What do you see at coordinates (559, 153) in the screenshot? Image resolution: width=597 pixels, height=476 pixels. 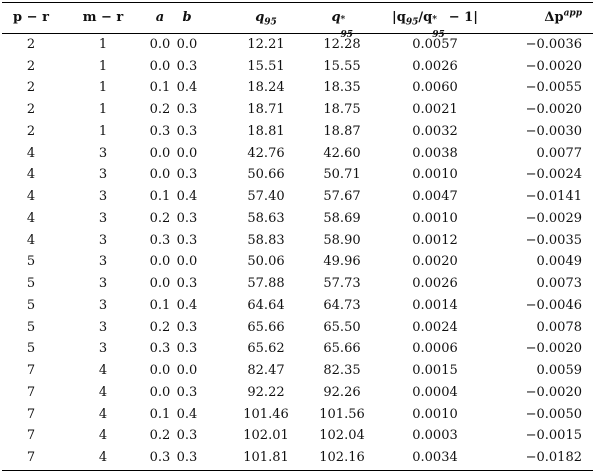 I see `table-cell: 0.0077` at bounding box center [559, 153].